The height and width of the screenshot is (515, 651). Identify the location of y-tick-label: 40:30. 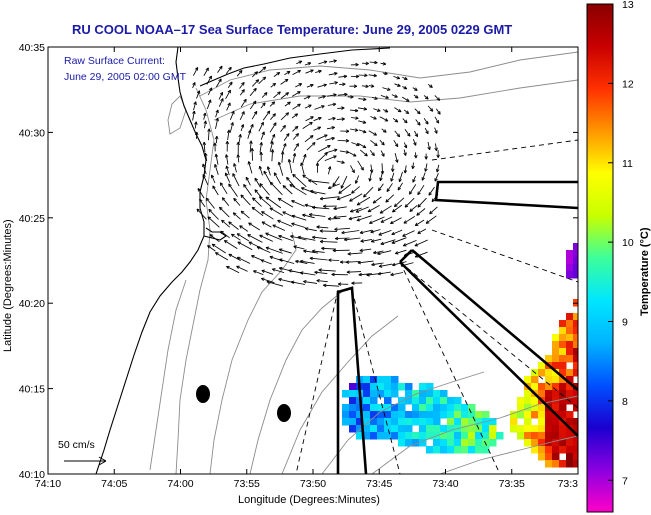
(32, 133).